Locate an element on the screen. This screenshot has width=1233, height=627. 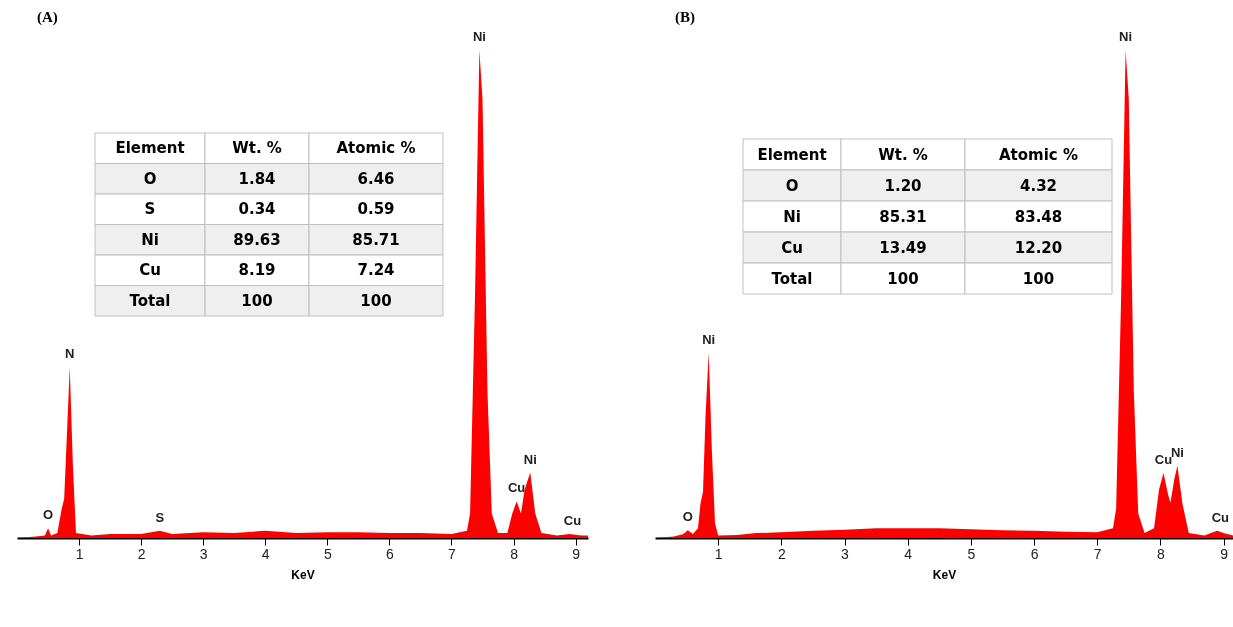
text: S 0.34 0.59 is located at coordinates (269, 209).